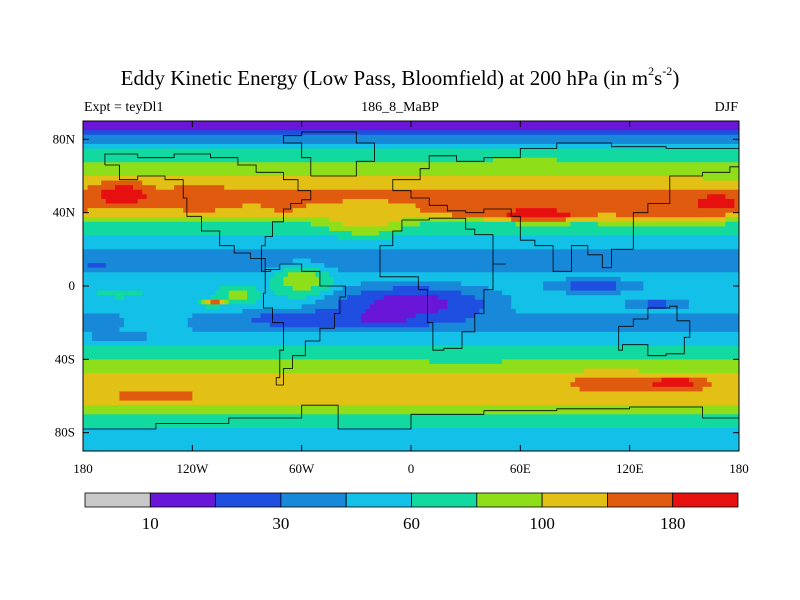 The width and height of the screenshot is (800, 600). Describe the element at coordinates (520, 468) in the screenshot. I see `x-tick-label: 60E` at that location.